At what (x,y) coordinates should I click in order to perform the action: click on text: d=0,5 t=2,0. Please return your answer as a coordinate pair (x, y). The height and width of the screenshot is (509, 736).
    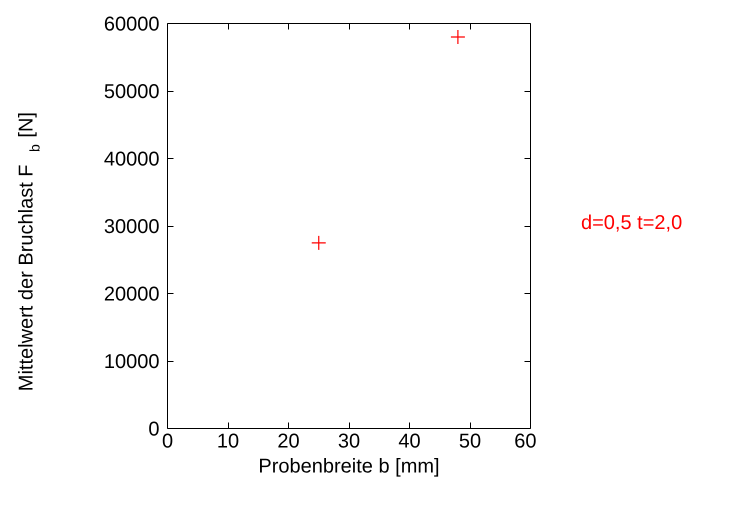
    Looking at the image, I should click on (631, 223).